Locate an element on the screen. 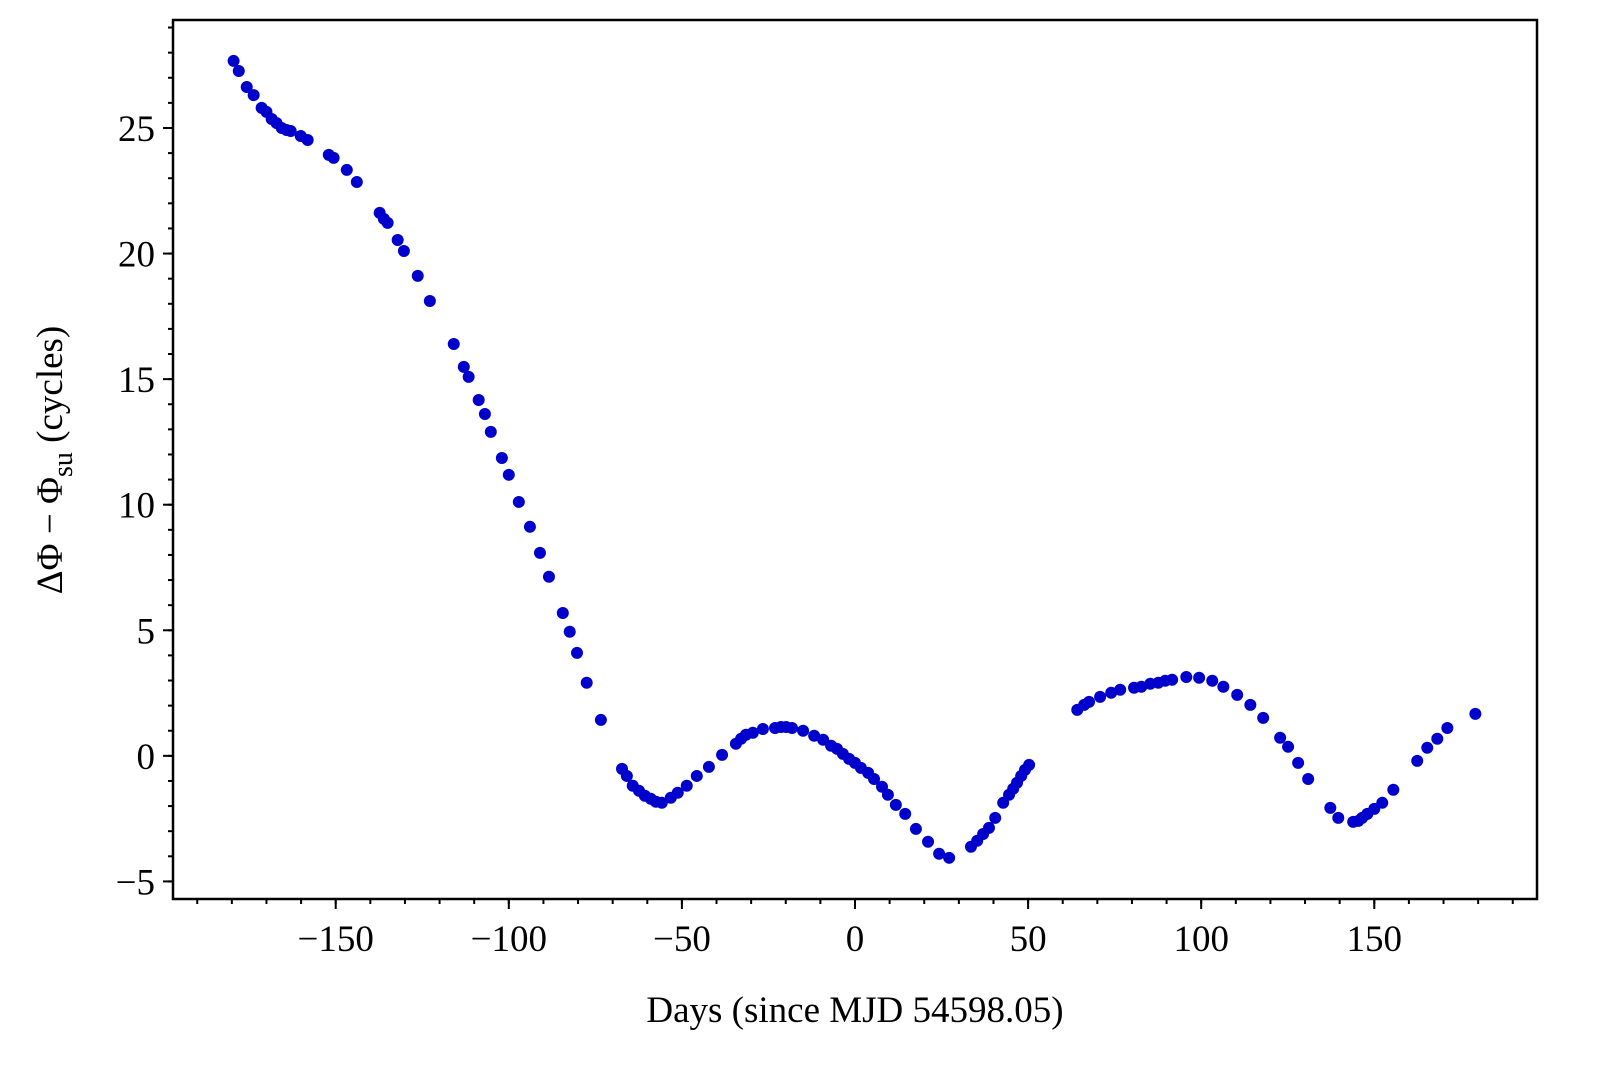 The image size is (1620, 1080). x-axis-label: Days (since MJD 54598.05) is located at coordinates (854, 1010).